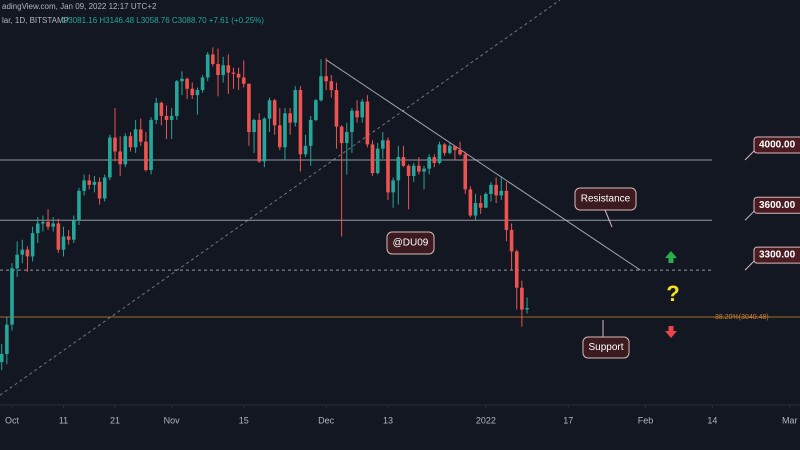 This screenshot has height=450, width=800. I want to click on x-tick-label: 11, so click(63, 420).